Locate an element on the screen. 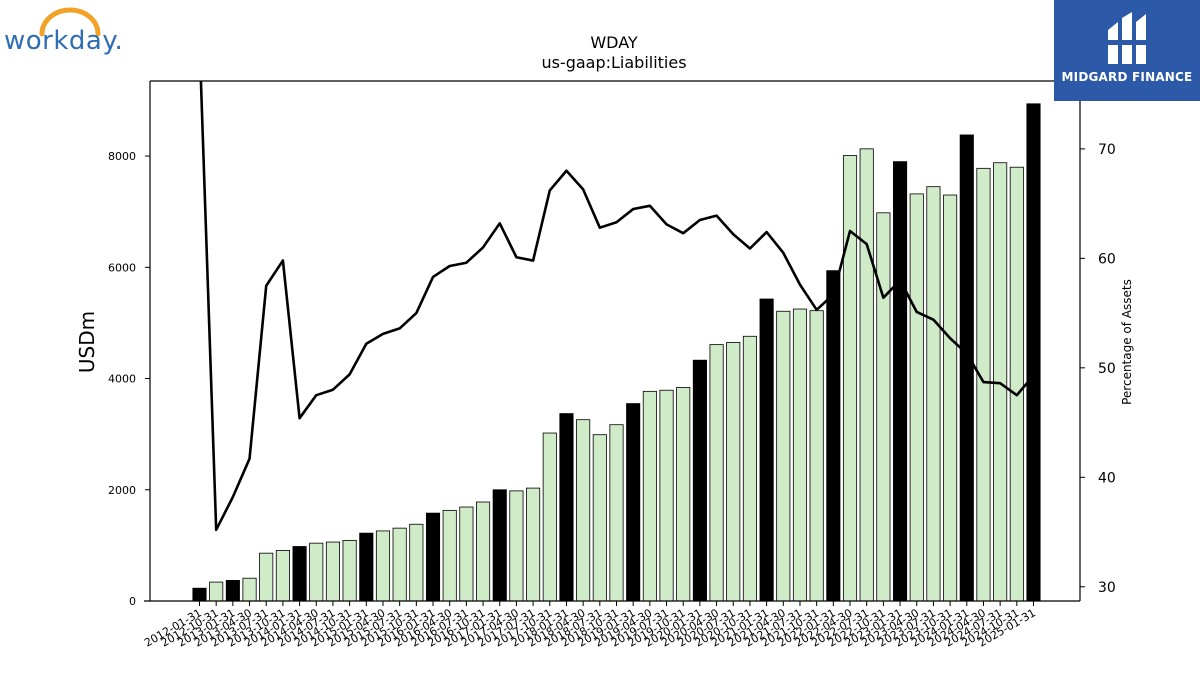  y2-tick-label: 30 is located at coordinates (1107, 588).